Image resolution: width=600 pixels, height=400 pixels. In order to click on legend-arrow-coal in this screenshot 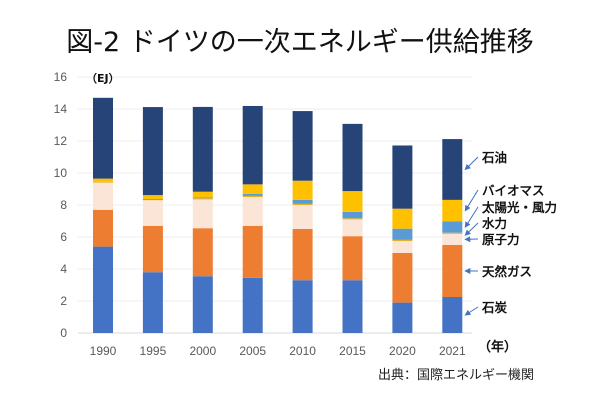, I will do `click(471, 311)`.